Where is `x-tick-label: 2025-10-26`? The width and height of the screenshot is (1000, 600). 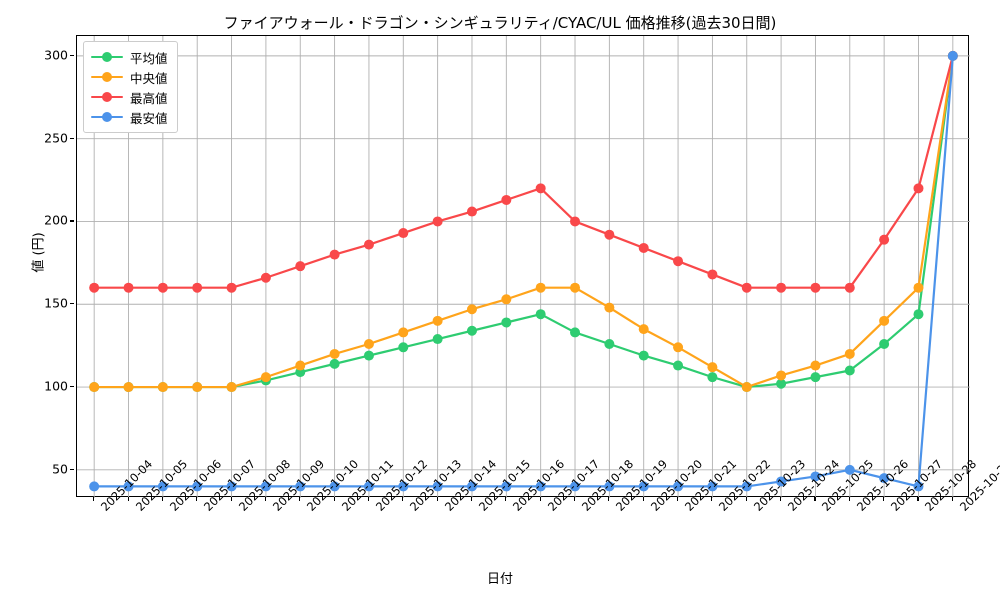
x-tick-label: 2025-10-26 is located at coordinates (882, 485).